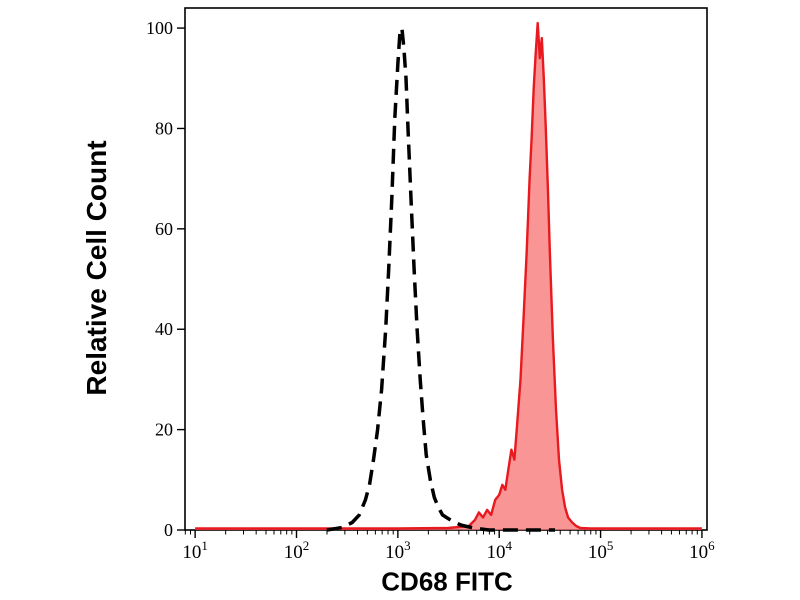 This screenshot has width=800, height=600. Describe the element at coordinates (601, 550) in the screenshot. I see `svg-text: 10⁵` at that location.